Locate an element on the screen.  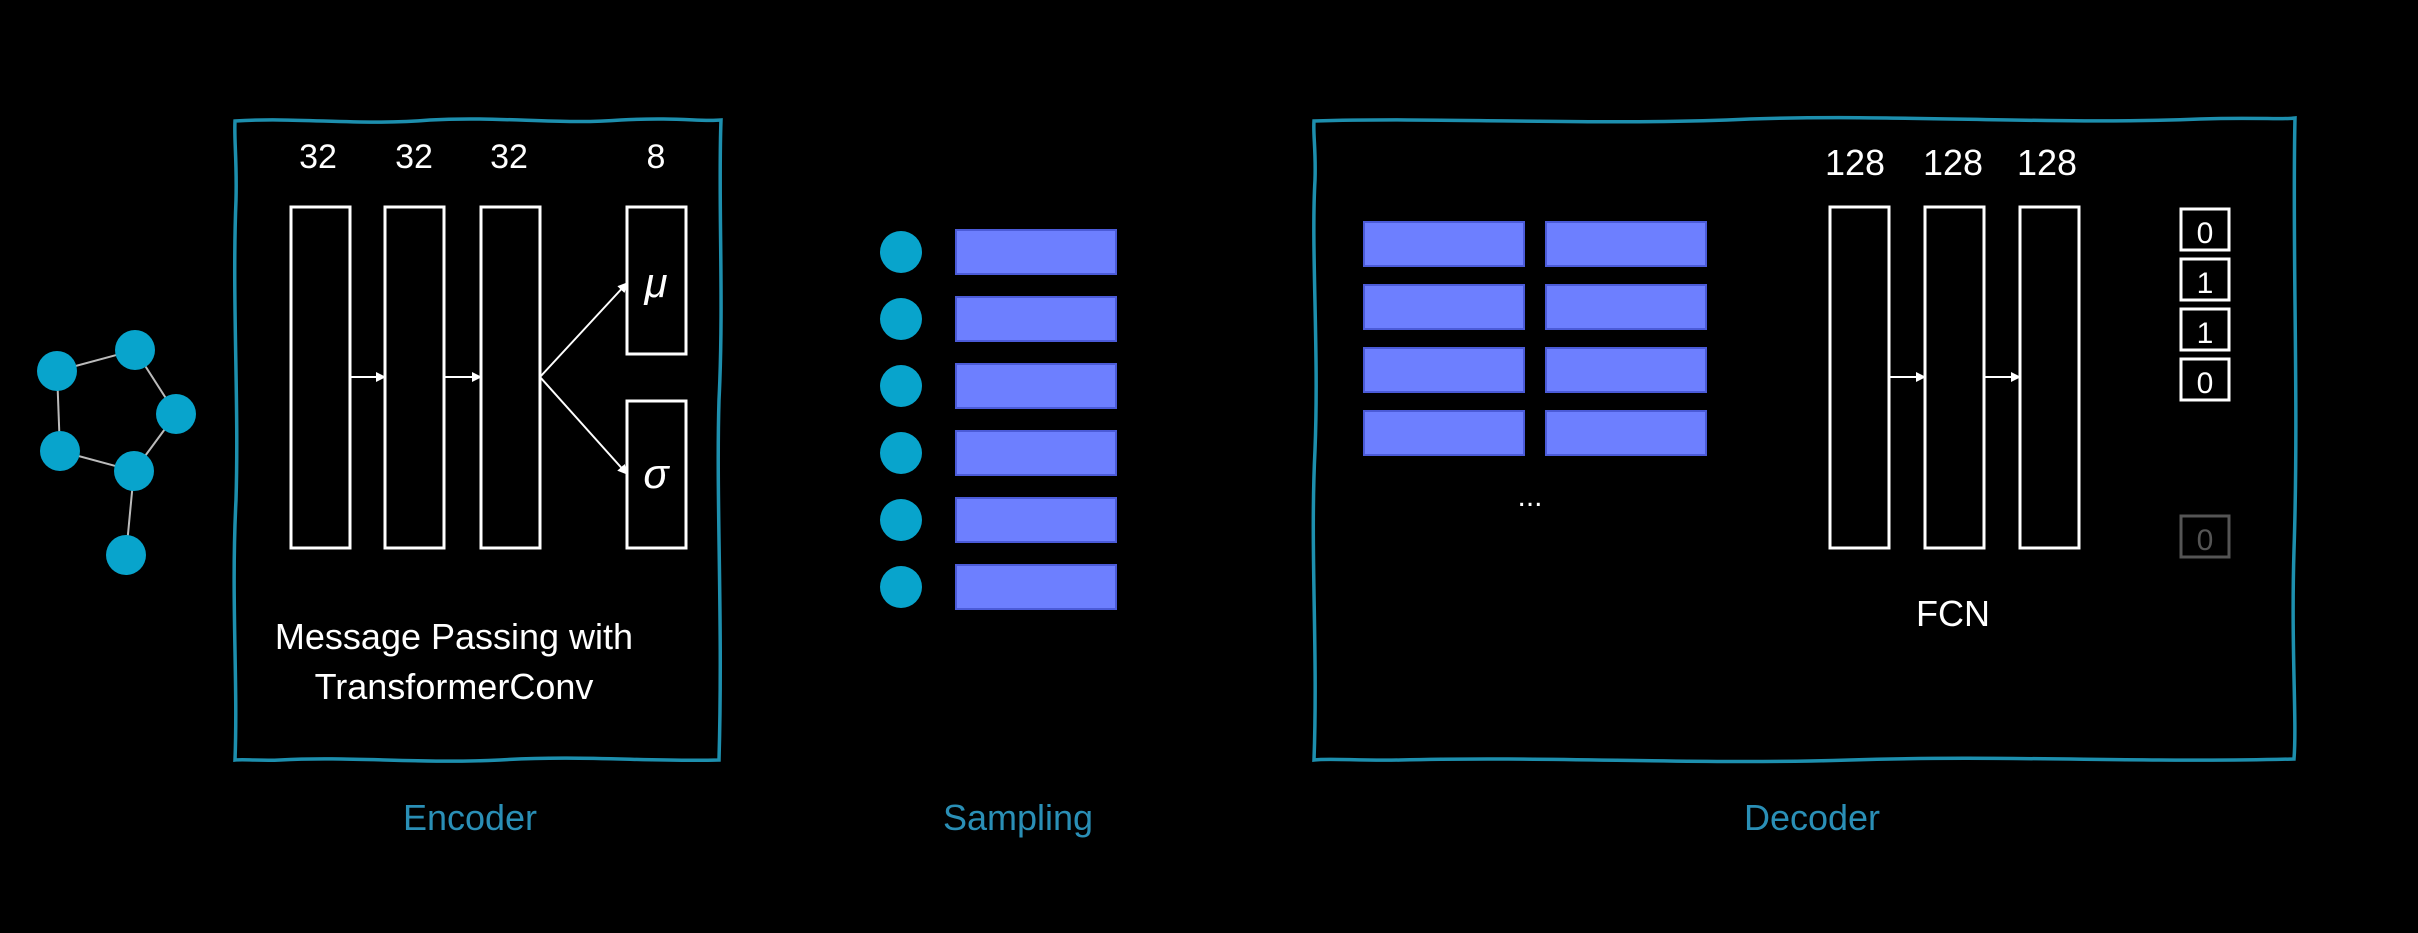
encoder-size-1: 32 is located at coordinates (318, 157).